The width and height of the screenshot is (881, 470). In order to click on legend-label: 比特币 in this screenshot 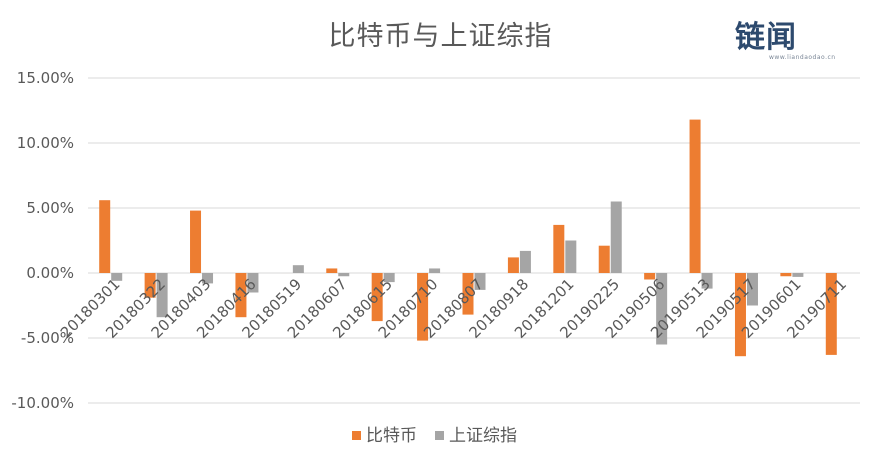, I will do `click(391, 436)`.